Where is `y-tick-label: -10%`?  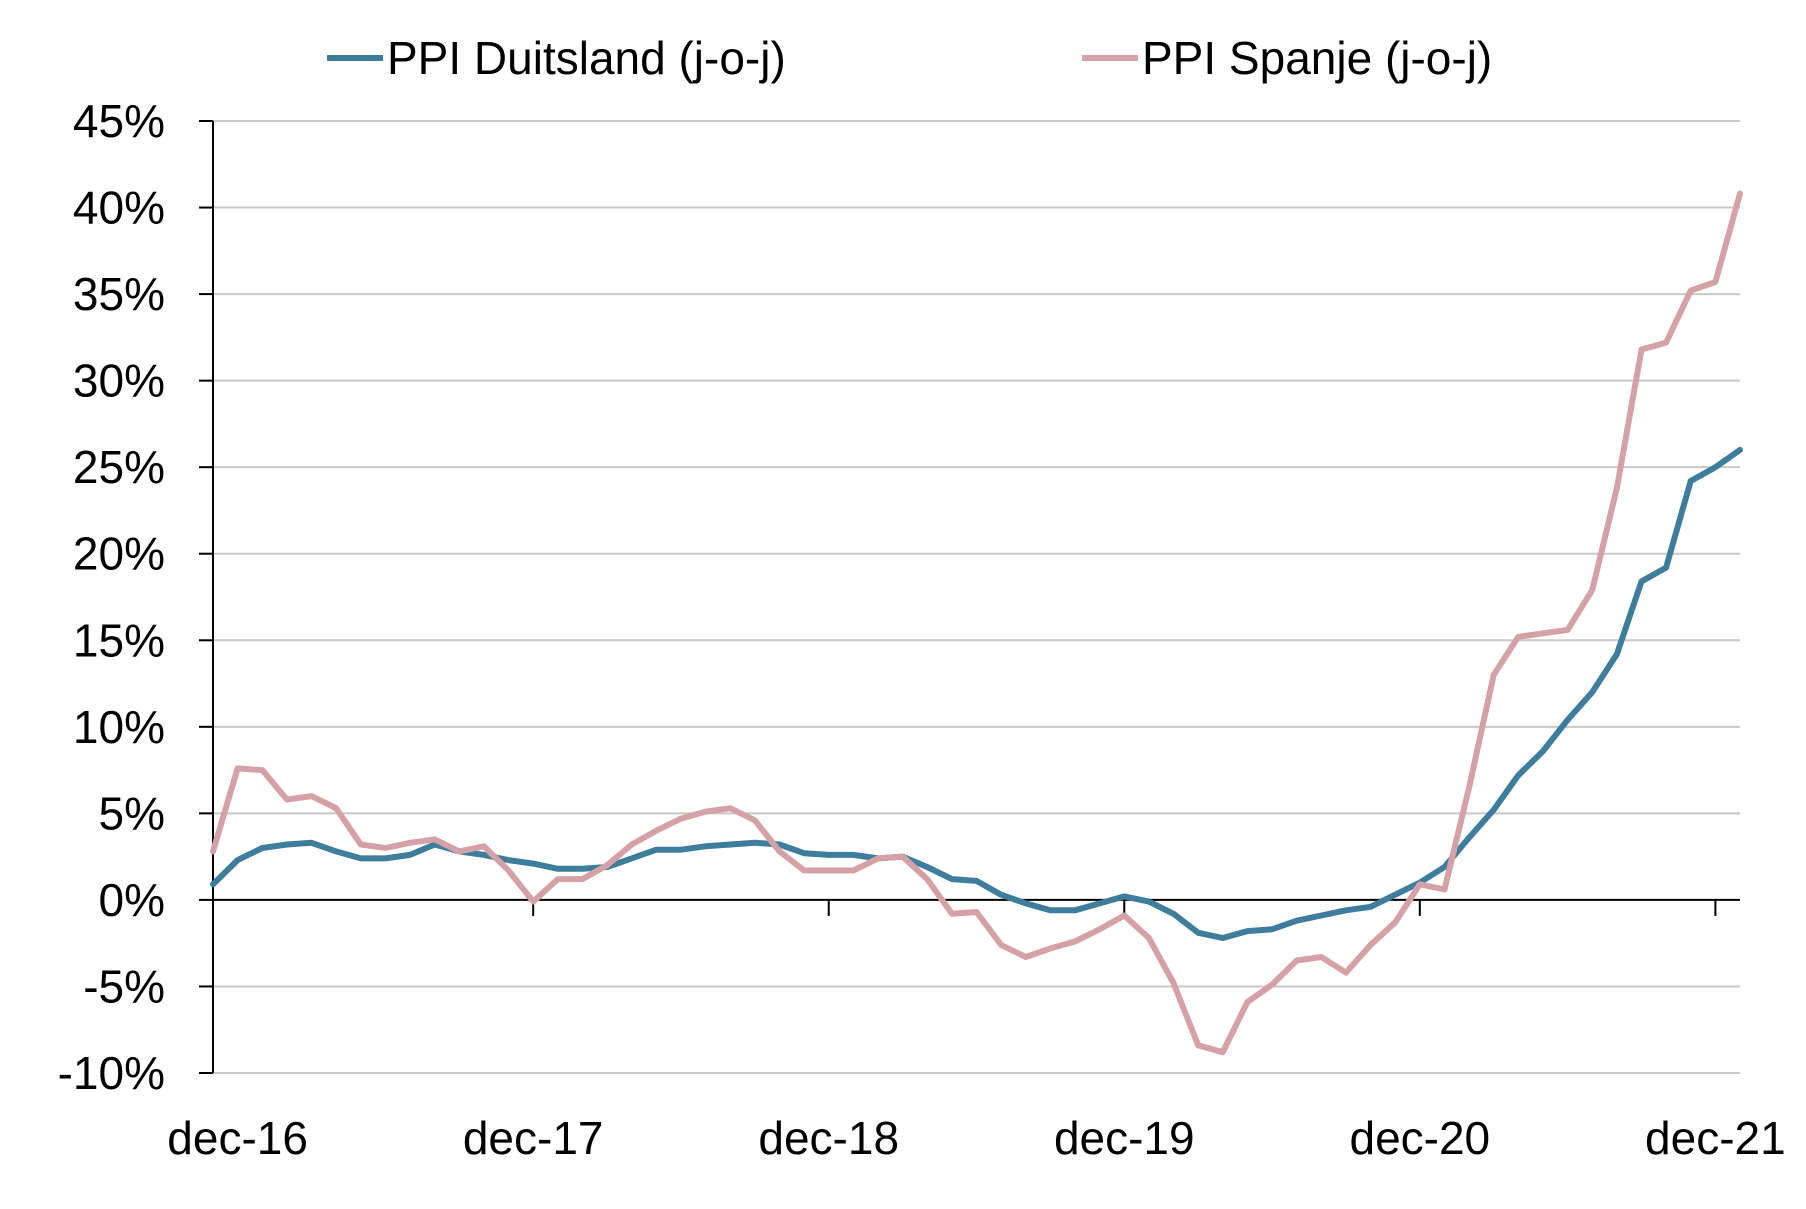
y-tick-label: -10% is located at coordinates (111, 1073).